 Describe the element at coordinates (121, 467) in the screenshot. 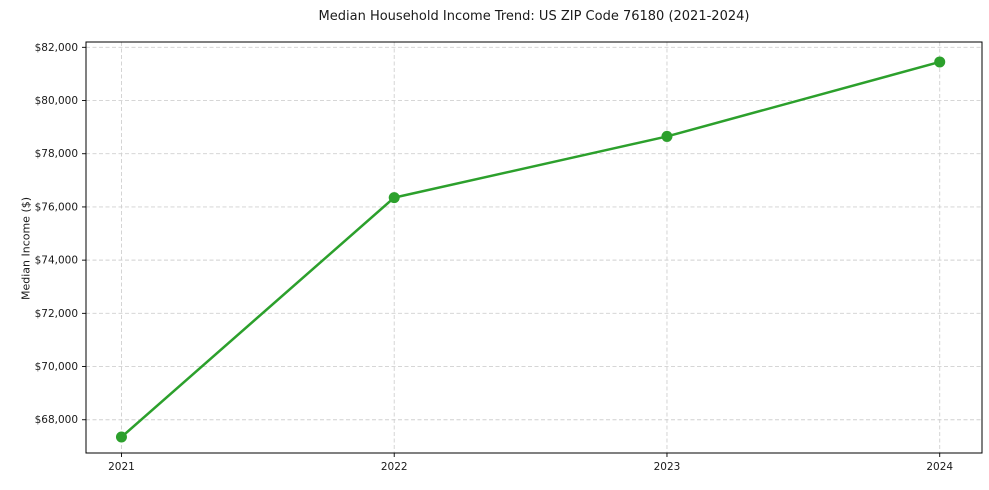

I see `x-tick-label: 2021` at that location.